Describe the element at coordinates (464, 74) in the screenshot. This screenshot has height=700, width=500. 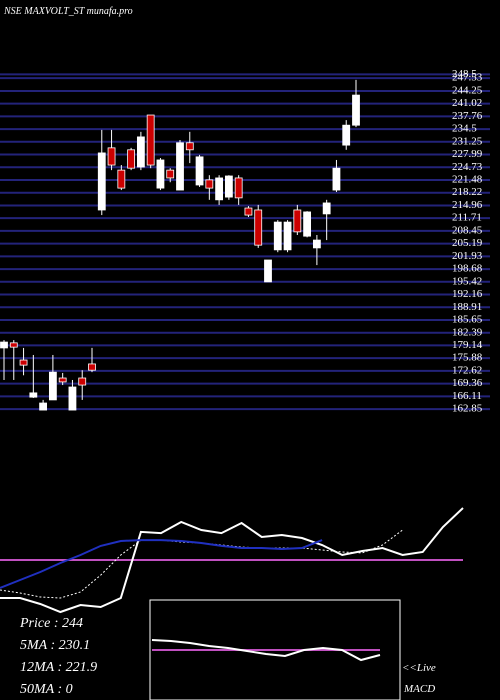
I see `y-tick-label: 248.5` at that location.